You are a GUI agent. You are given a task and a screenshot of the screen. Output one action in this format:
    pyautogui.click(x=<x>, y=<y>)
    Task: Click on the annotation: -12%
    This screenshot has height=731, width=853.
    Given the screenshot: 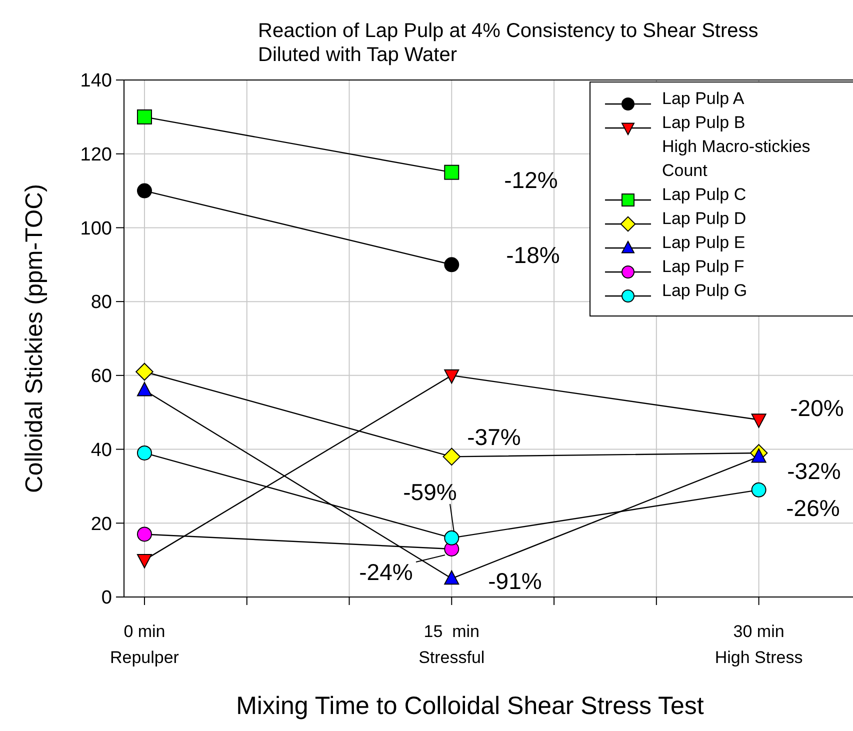 What is the action you would take?
    pyautogui.click(x=531, y=180)
    